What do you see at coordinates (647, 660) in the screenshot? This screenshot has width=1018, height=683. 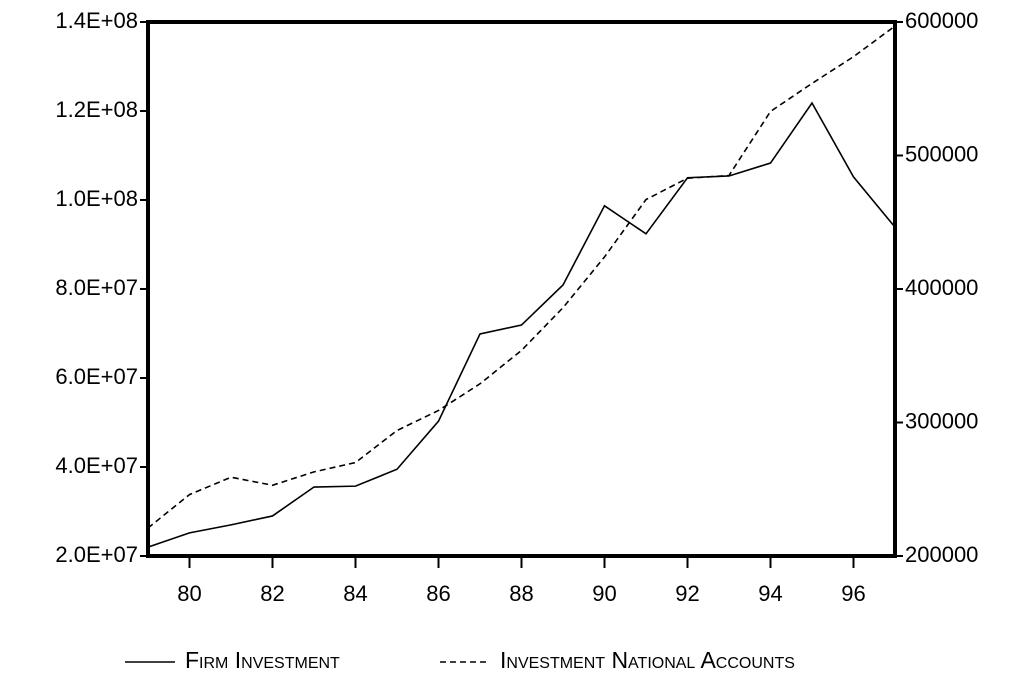 I see `legend-label: Investment National Accounts` at bounding box center [647, 660].